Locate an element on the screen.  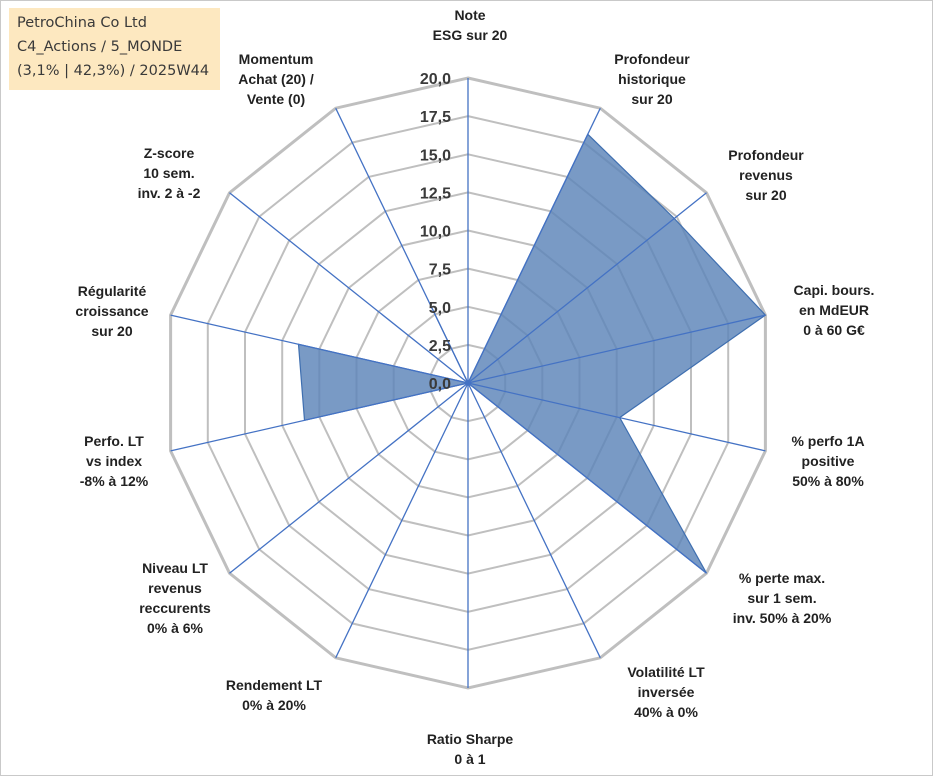
tick-label: 10,0 is located at coordinates (435, 232).